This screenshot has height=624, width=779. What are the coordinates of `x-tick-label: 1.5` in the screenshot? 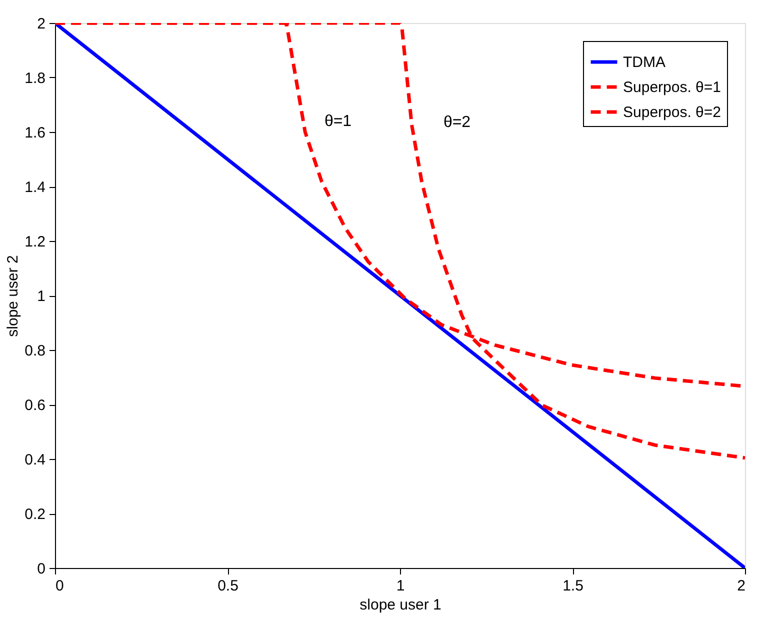 It's located at (573, 586).